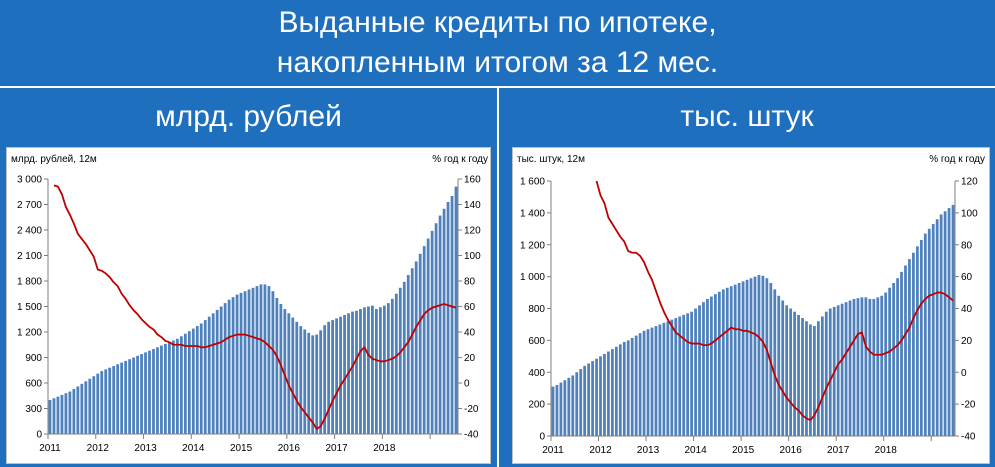 This screenshot has height=467, width=995. I want to click on y-tick-label-left: 2 400, so click(29, 231).